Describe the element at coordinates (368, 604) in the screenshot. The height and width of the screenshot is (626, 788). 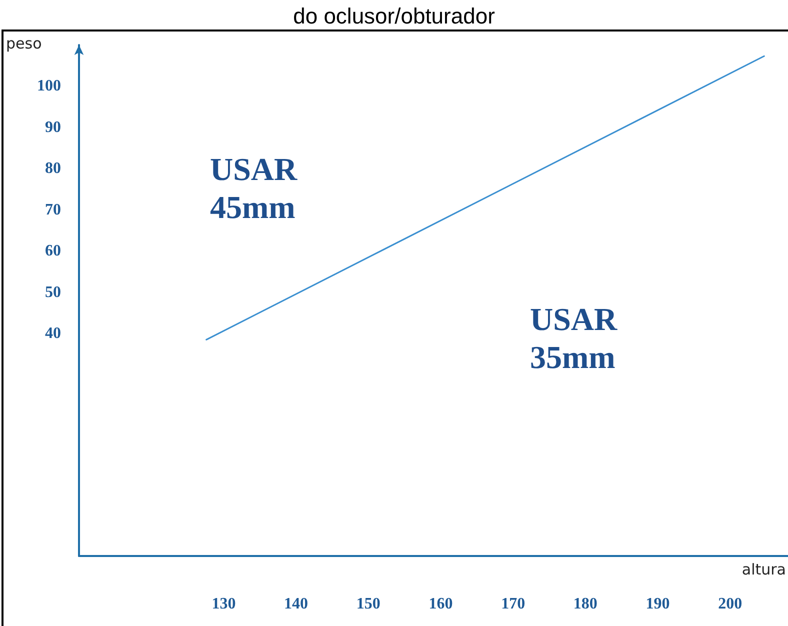
I see `x-tick-label: 150` at that location.